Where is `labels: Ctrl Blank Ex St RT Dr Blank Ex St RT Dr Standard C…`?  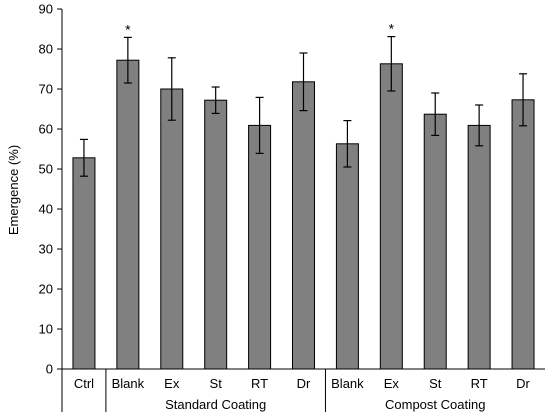 labels: Ctrl Blank Ex St RT Dr Blank Ex St RT Dr Standard C… is located at coordinates (302, 394).